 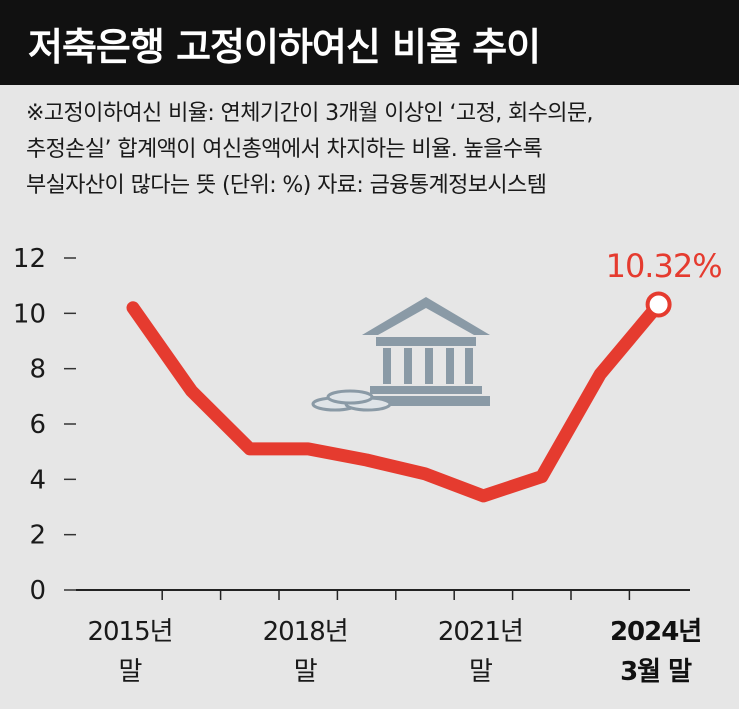 What do you see at coordinates (37, 591) in the screenshot?
I see `y-tick-label: 0` at bounding box center [37, 591].